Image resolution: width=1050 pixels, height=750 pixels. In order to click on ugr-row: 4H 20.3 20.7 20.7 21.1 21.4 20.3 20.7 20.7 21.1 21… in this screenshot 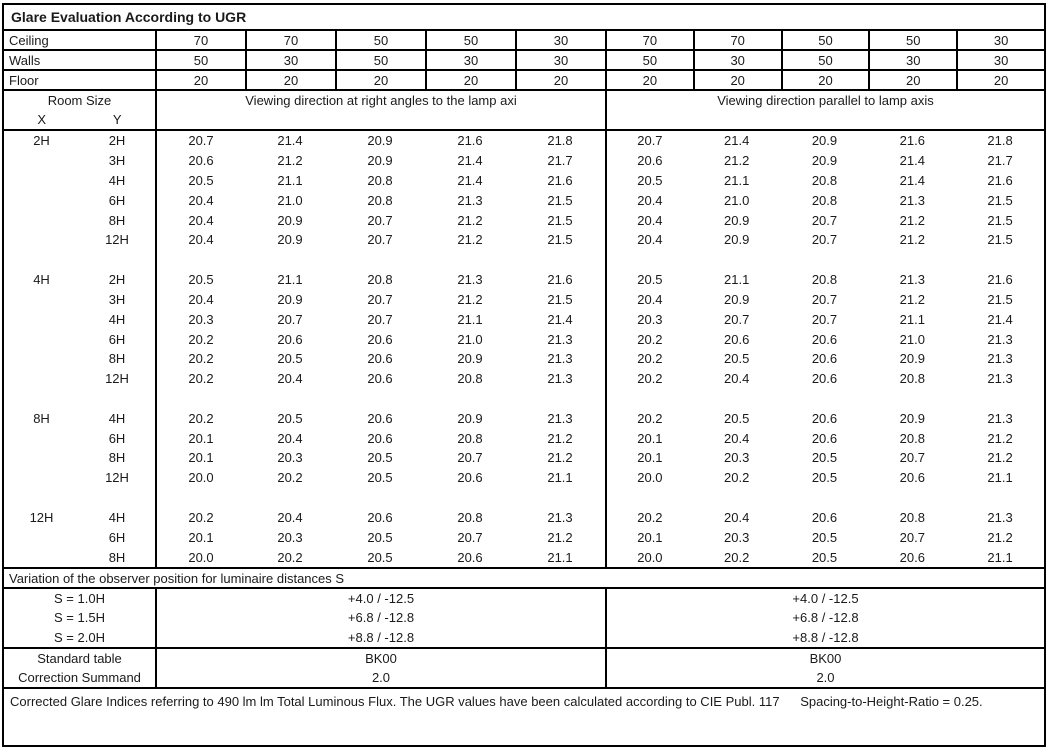, I will do `click(524, 319)`.